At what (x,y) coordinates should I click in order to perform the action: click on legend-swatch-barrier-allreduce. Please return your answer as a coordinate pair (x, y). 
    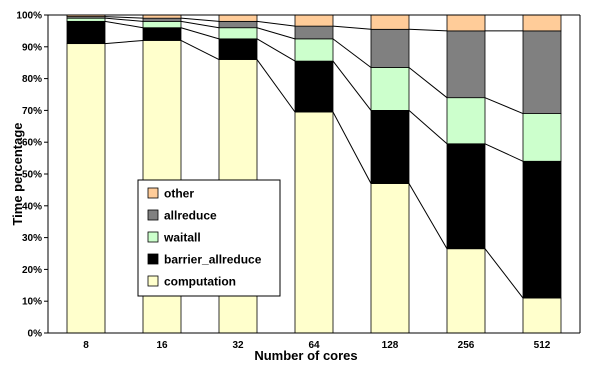
    Looking at the image, I should click on (153, 259).